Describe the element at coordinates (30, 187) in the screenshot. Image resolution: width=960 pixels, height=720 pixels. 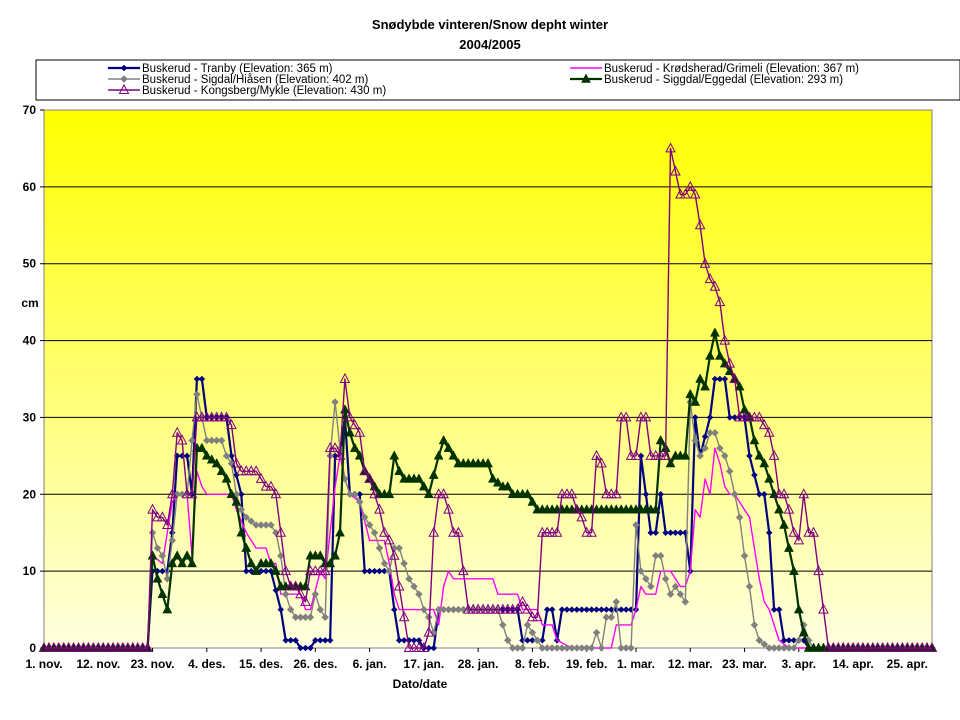
I see `y-tick-label: 60` at that location.